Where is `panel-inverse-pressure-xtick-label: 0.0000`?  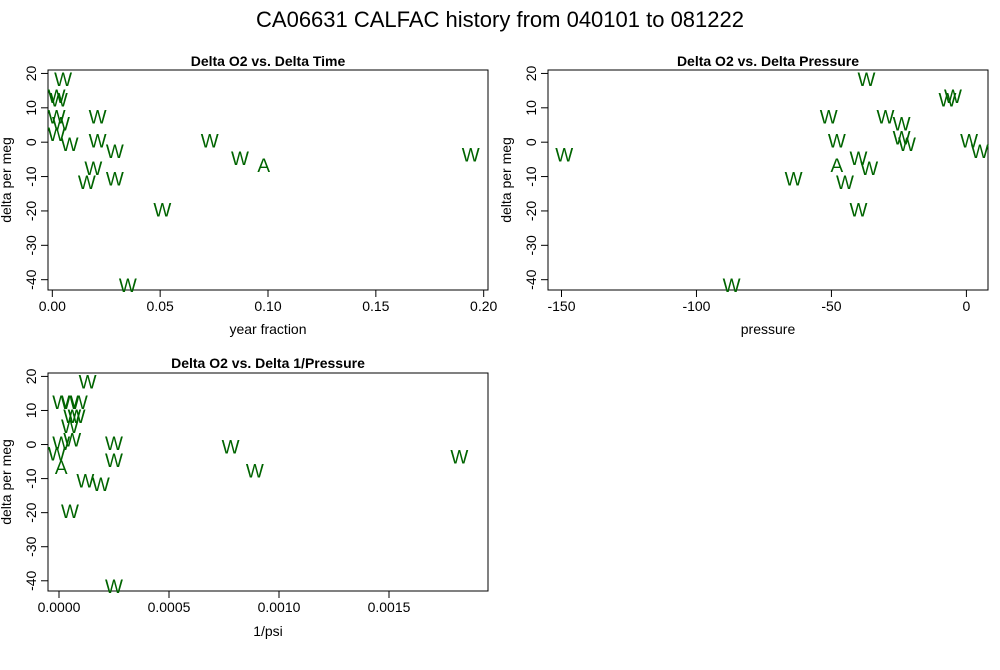
panel-inverse-pressure-xtick-label: 0.0000 is located at coordinates (59, 607).